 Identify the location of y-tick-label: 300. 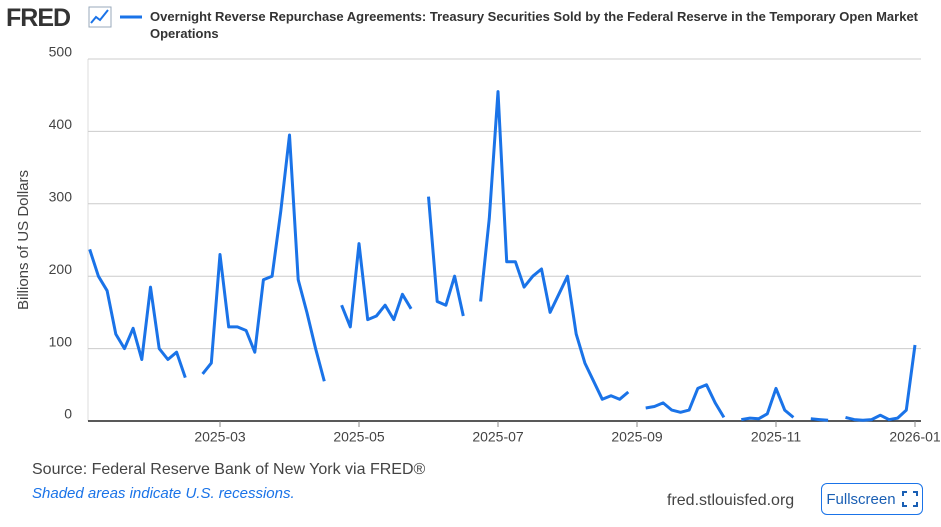
(61, 197).